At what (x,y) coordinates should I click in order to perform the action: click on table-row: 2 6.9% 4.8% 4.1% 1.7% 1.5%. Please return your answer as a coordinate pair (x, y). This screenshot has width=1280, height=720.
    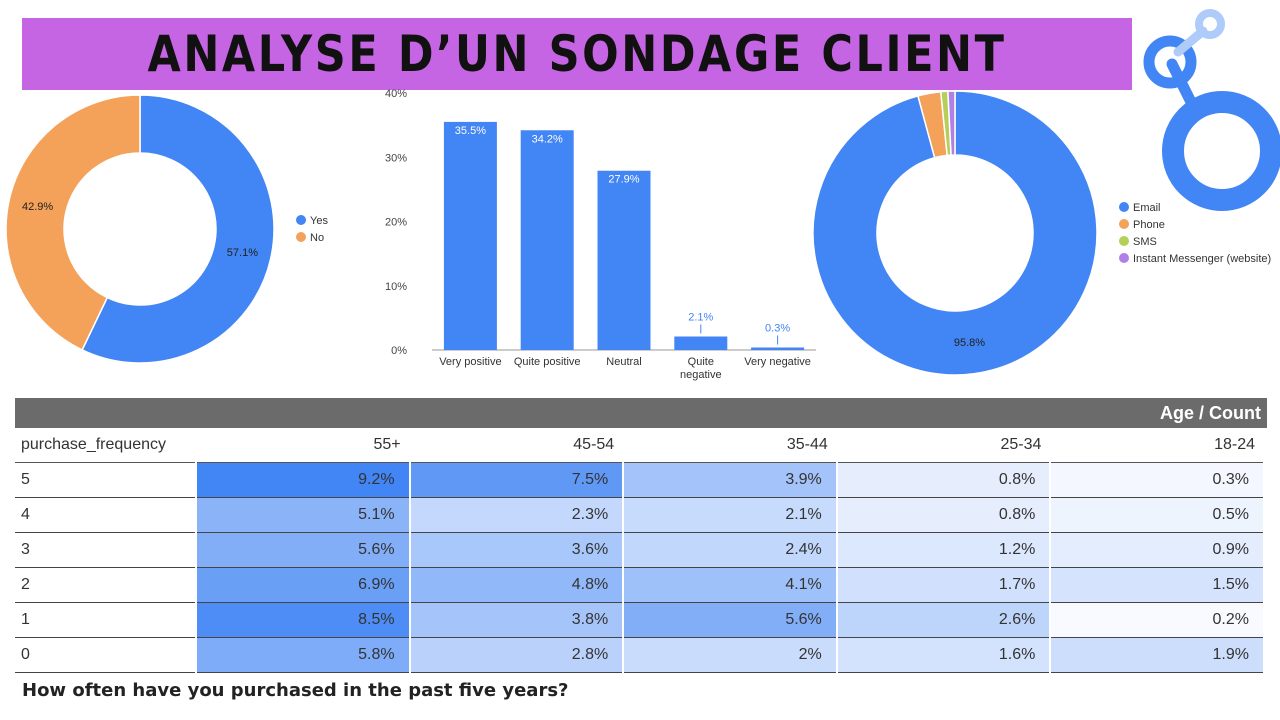
    Looking at the image, I should click on (639, 585).